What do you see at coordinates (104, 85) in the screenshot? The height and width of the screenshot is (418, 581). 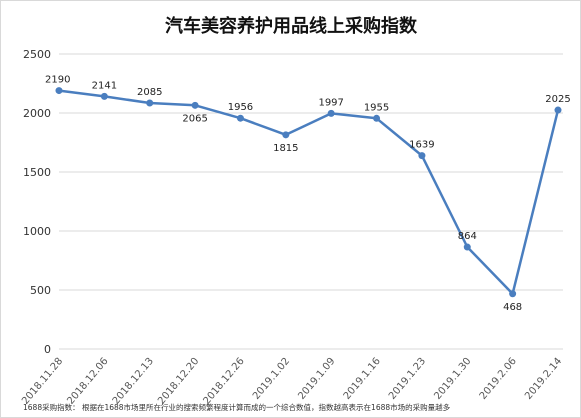 I see `data-label: 2141` at bounding box center [104, 85].